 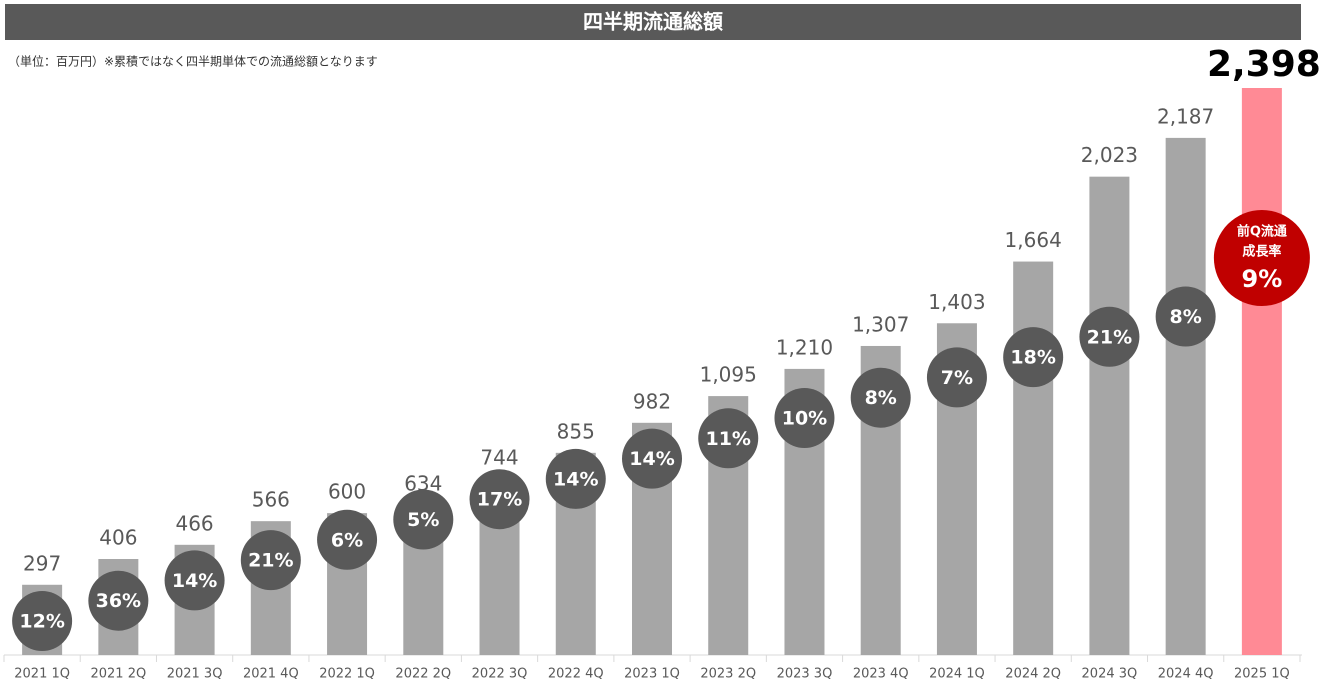 I want to click on growth-label: 18%, so click(x=1032, y=358).